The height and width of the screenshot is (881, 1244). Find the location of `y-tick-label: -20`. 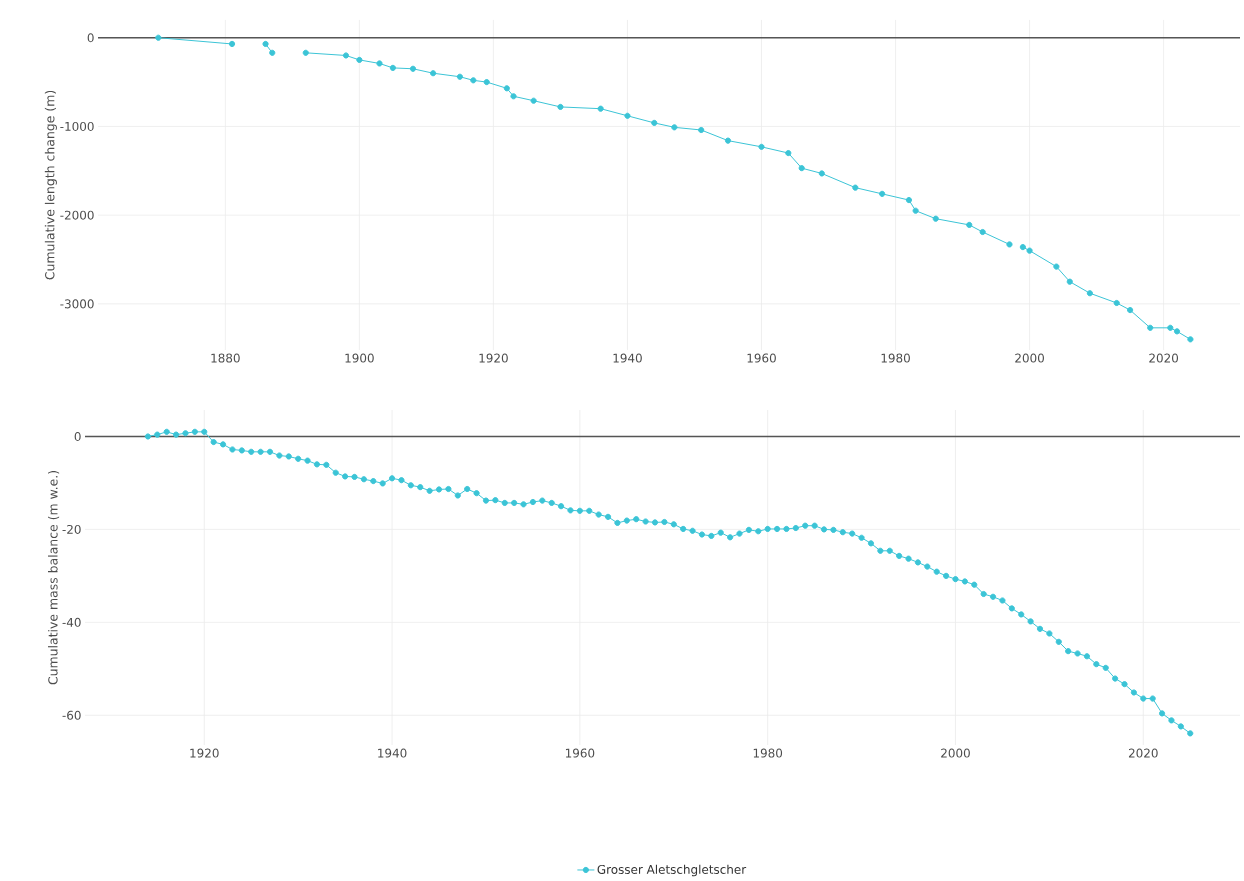

y-tick-label: -20 is located at coordinates (71, 529).